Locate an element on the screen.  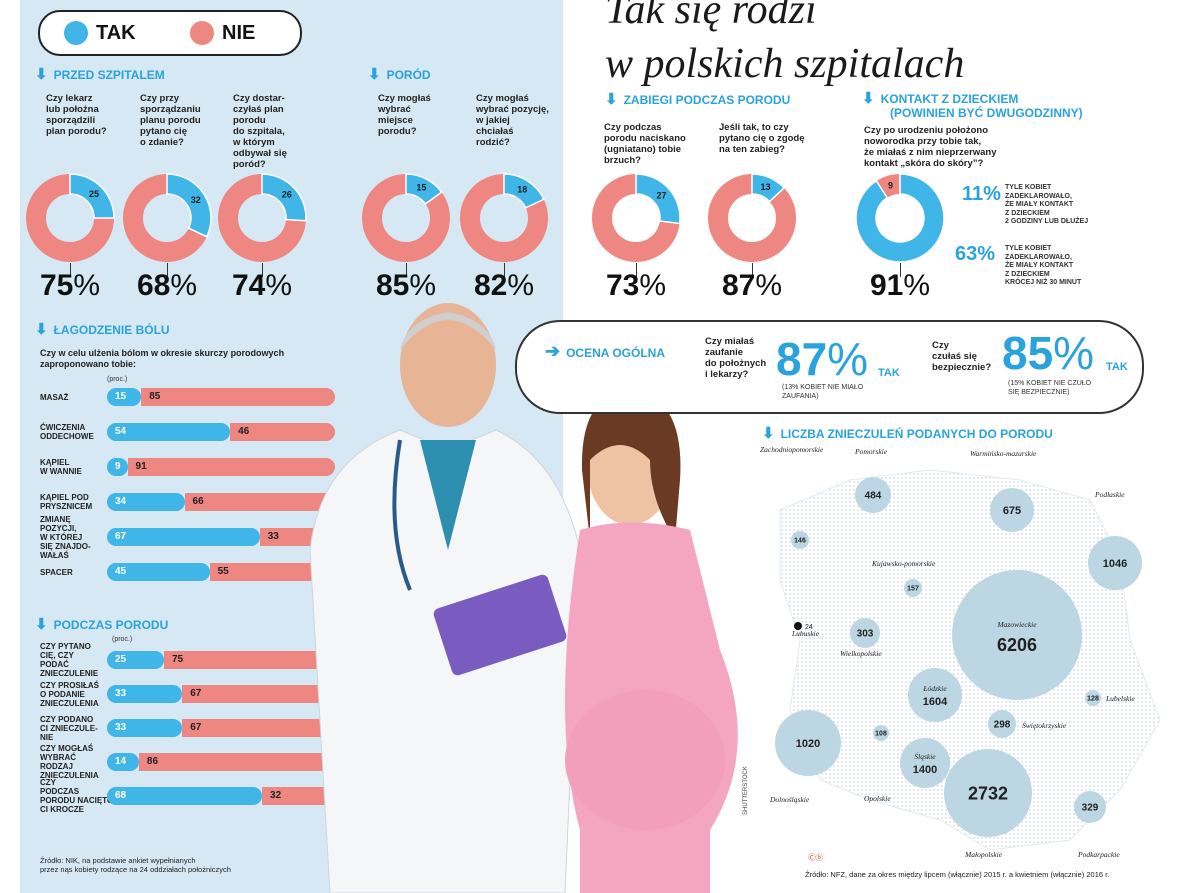
ocena-question-2: Czy czułaś się bezpiecznie? is located at coordinates (962, 356).